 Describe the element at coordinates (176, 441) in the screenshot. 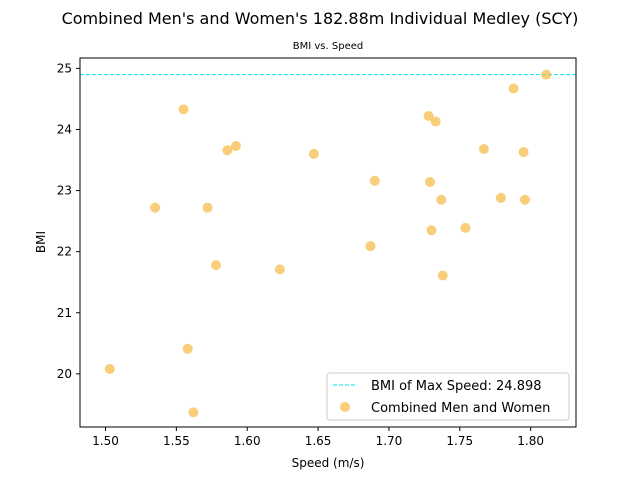

I see `x-tick-label: 1.55` at that location.